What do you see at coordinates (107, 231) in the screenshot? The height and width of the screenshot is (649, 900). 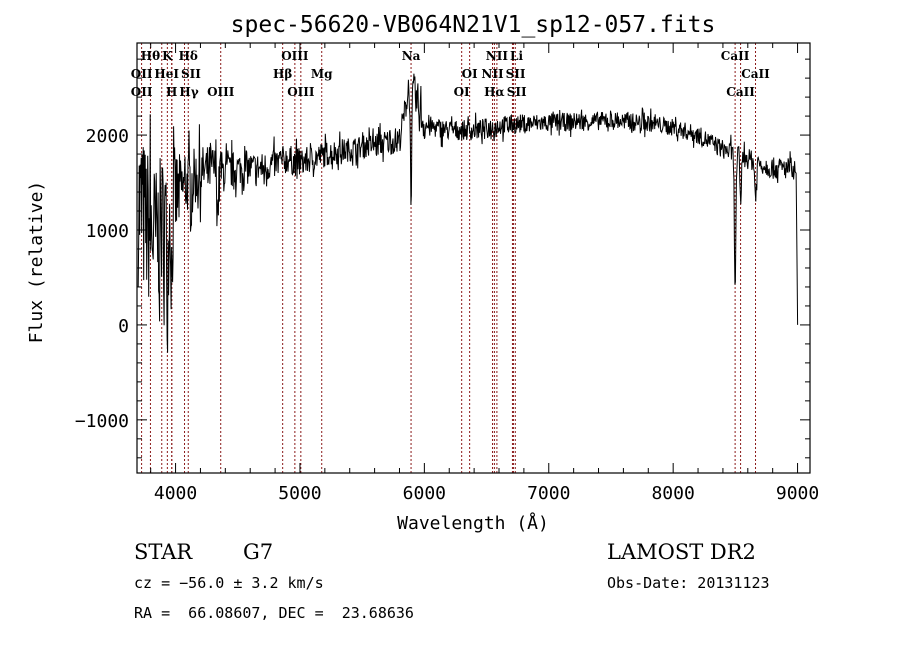 I see `y-tick-label: 1000` at bounding box center [107, 231].